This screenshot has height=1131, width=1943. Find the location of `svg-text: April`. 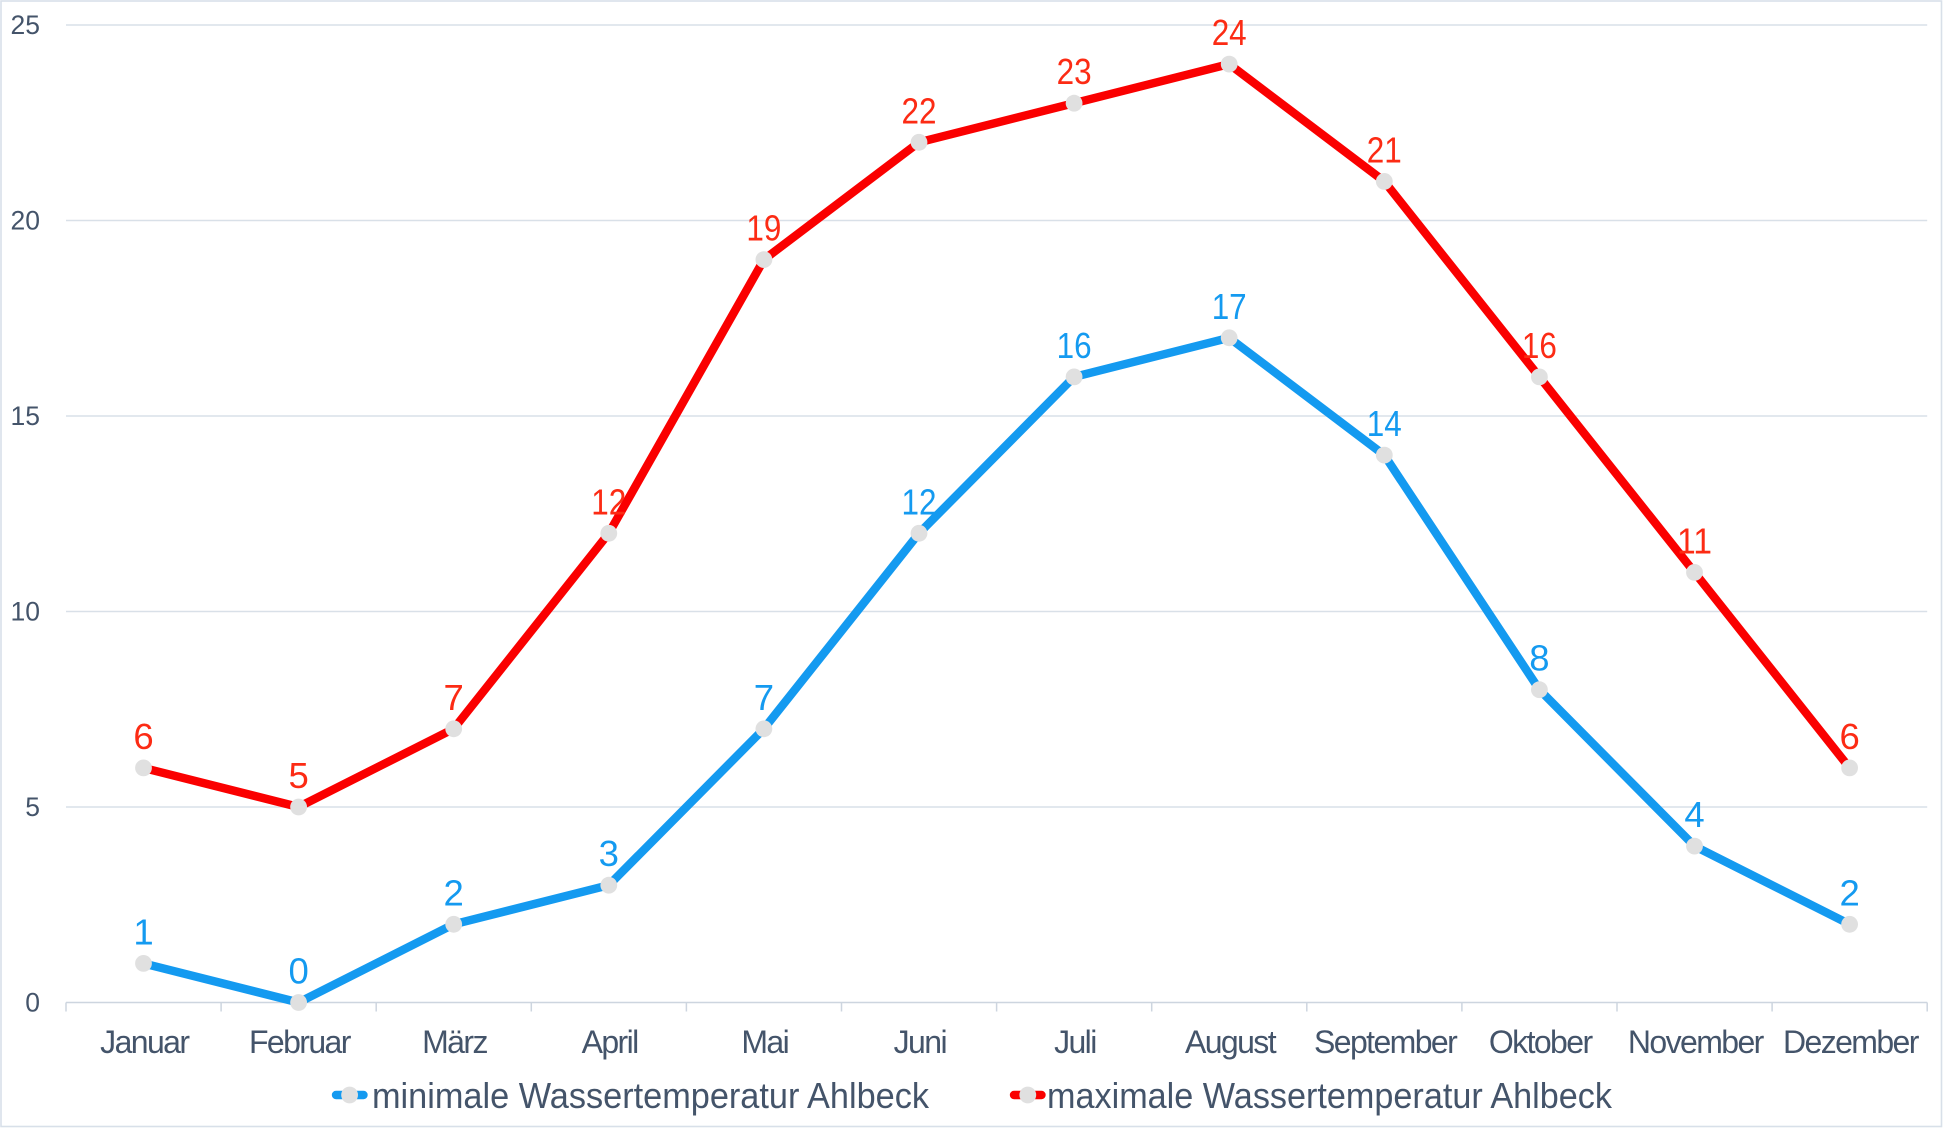

svg-text: April is located at coordinates (610, 1042).